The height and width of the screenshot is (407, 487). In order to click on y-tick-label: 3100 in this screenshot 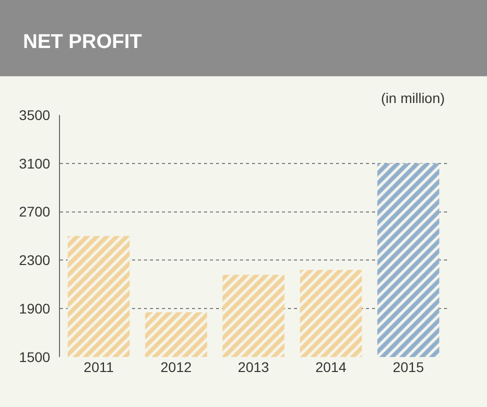, I will do `click(34, 163)`.